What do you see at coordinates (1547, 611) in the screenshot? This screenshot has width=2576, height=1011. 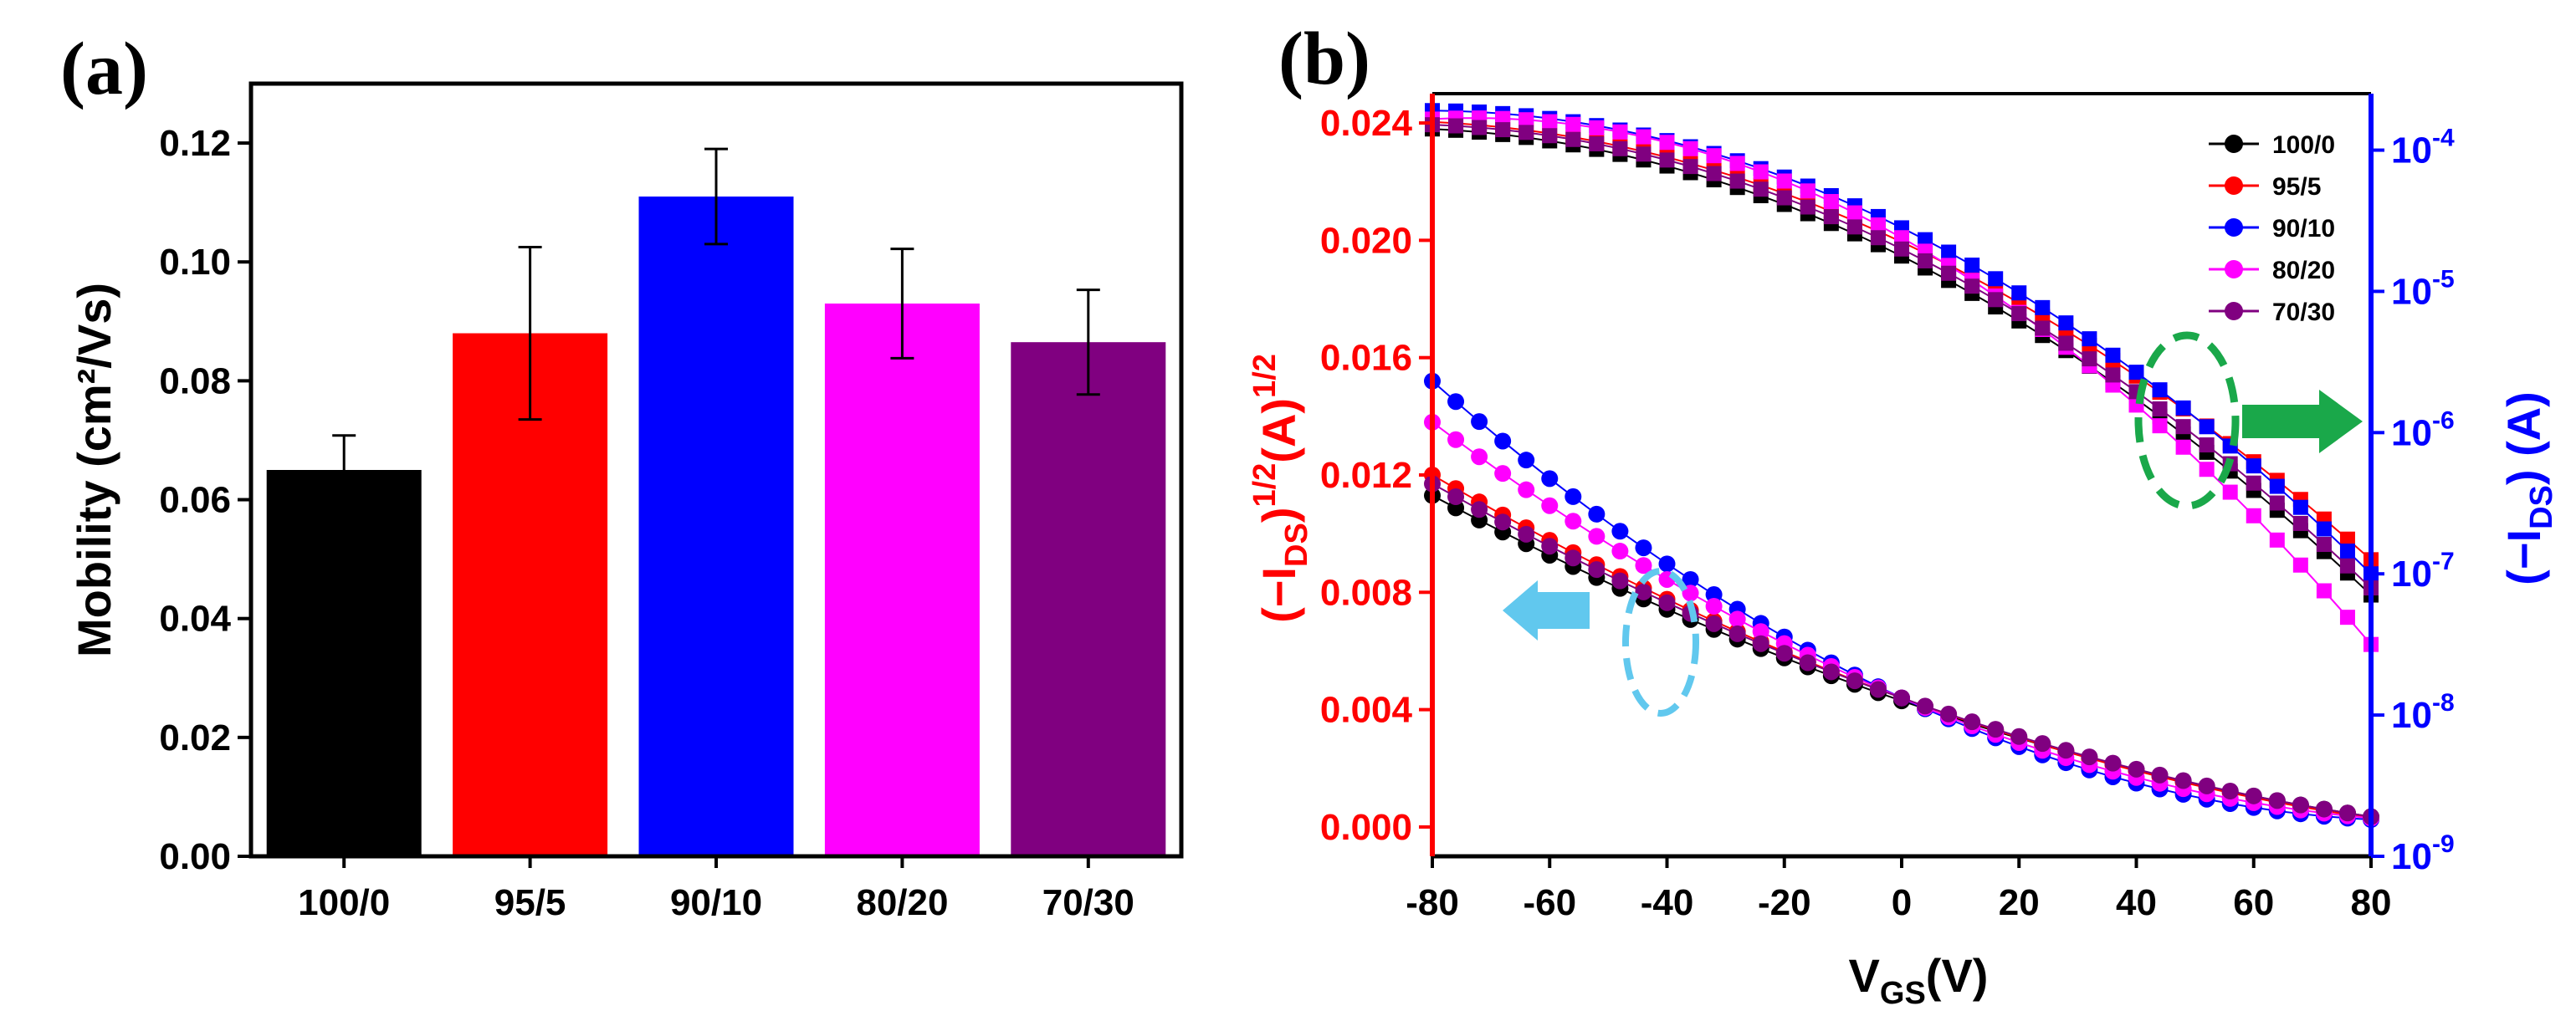 I see `left-axis-arrow` at bounding box center [1547, 611].